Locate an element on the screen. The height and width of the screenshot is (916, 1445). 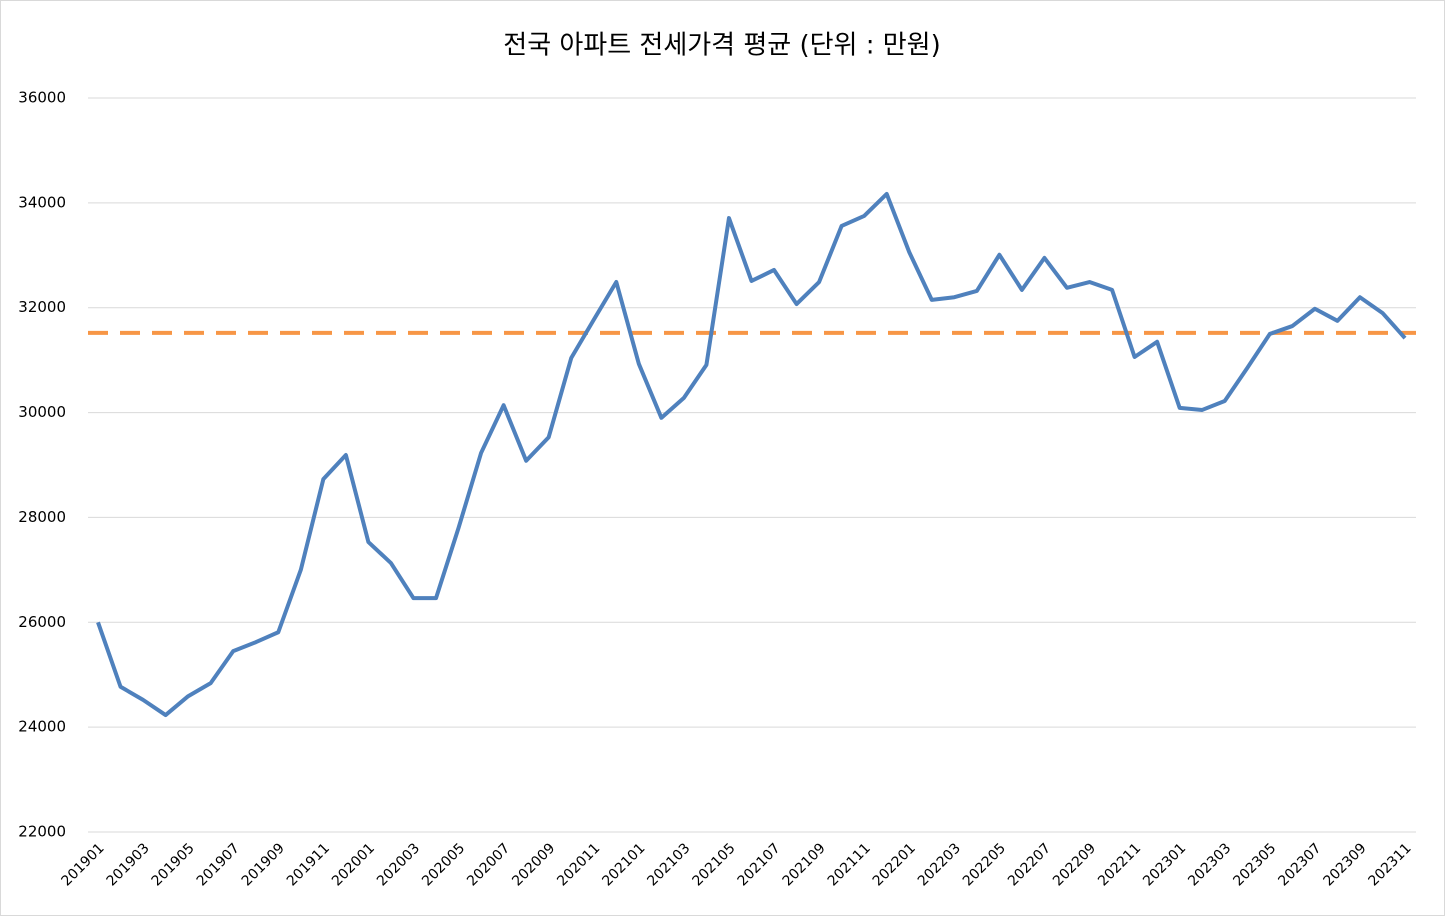
y-tick-label: 36000 is located at coordinates (42, 98).